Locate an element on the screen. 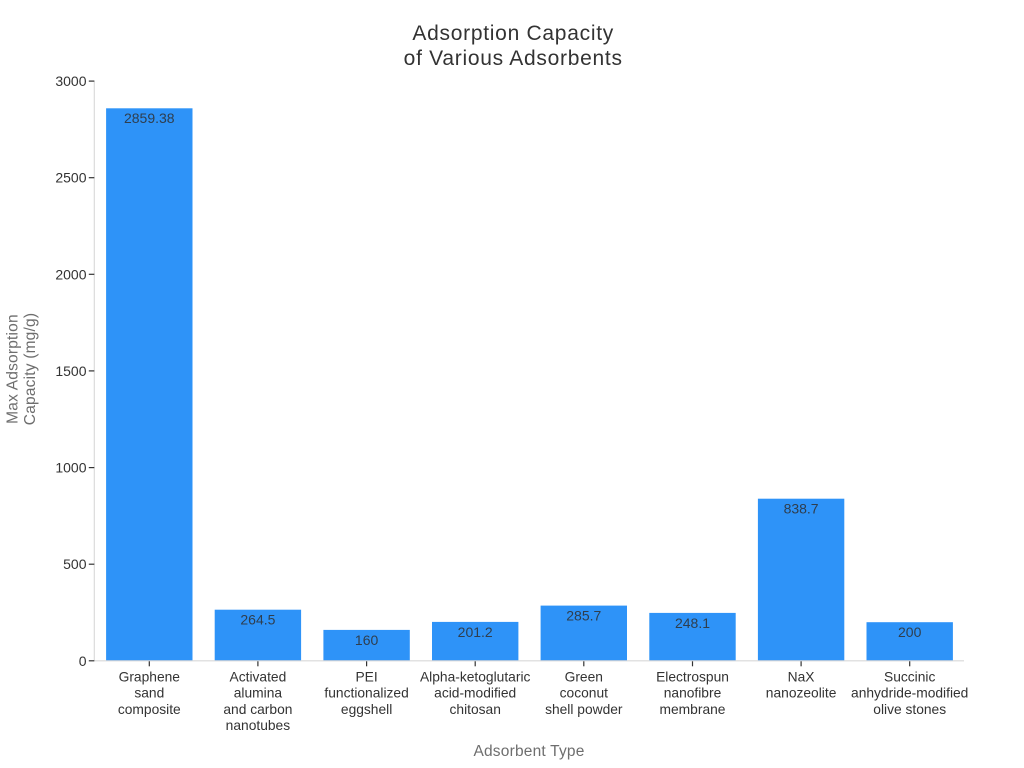  svg-text: nanozeolite is located at coordinates (801, 693).